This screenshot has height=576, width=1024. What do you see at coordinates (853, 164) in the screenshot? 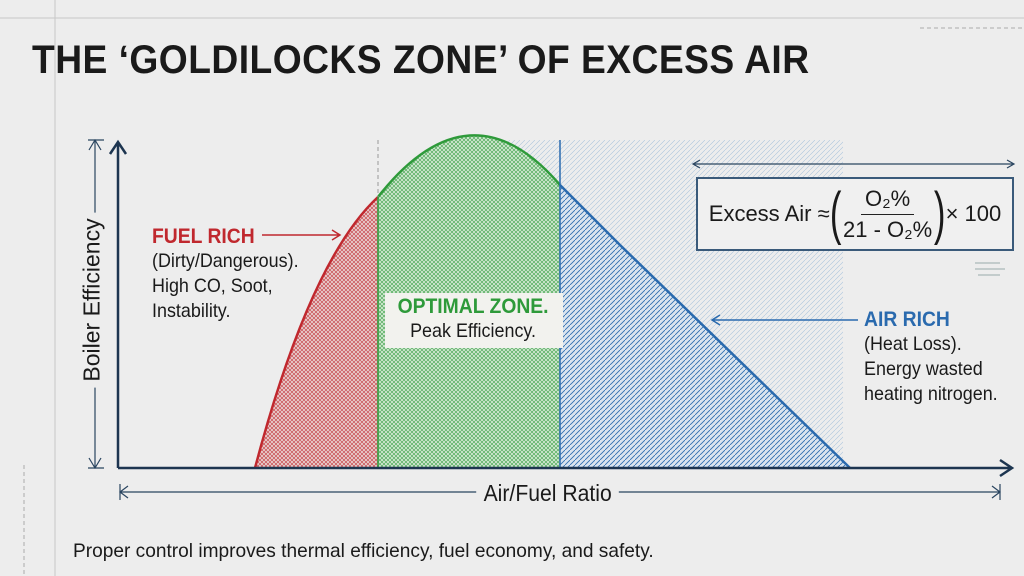
I see `formula-dimension-arrow` at bounding box center [853, 164].